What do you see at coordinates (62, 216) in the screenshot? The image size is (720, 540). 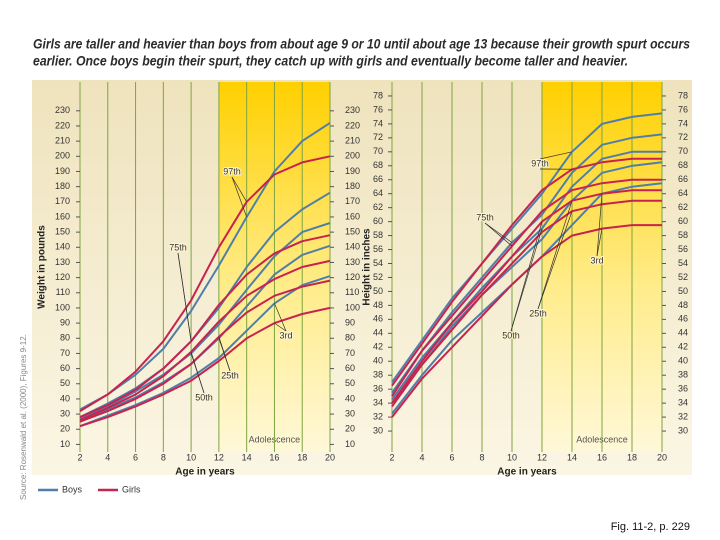 I see `y-tick-label: 160` at bounding box center [62, 216].